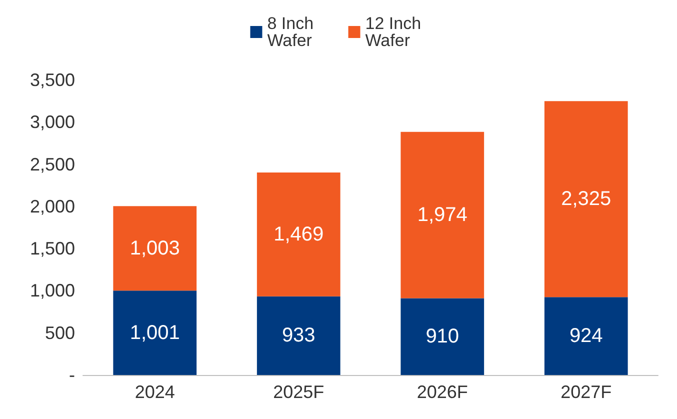 The height and width of the screenshot is (419, 677). Describe the element at coordinates (52, 164) in the screenshot. I see `y-tick-label: 2,500` at that location.